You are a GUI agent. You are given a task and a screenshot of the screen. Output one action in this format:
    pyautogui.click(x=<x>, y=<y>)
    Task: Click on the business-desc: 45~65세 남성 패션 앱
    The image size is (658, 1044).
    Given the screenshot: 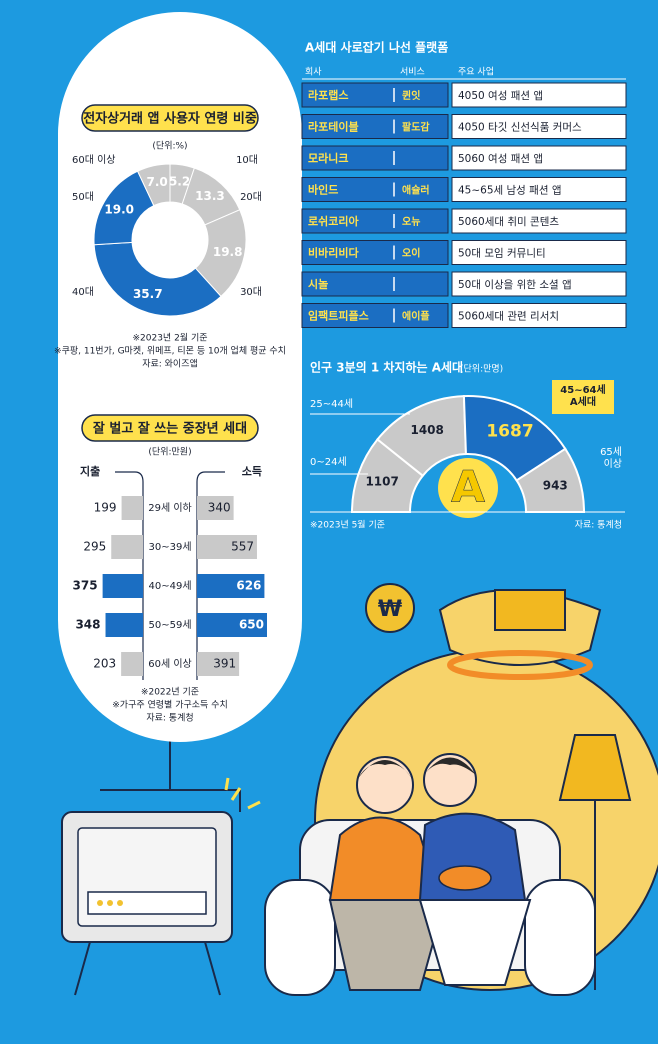 What is the action you would take?
    pyautogui.click(x=510, y=191)
    